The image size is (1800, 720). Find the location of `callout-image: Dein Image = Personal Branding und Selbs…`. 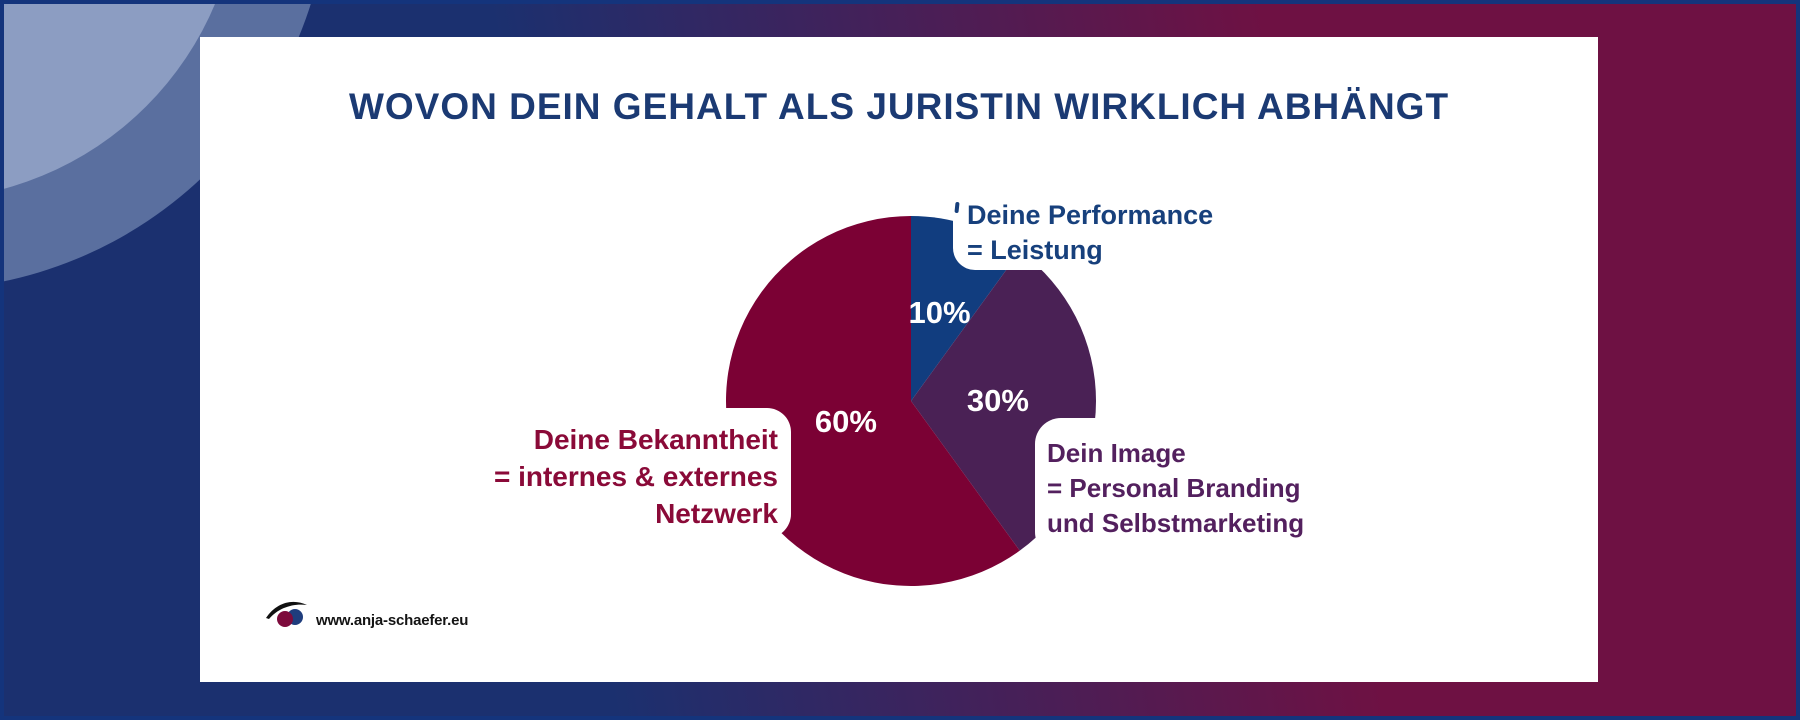

callout-image: Dein Image = Personal Branding und Selbs… is located at coordinates (1187, 488).